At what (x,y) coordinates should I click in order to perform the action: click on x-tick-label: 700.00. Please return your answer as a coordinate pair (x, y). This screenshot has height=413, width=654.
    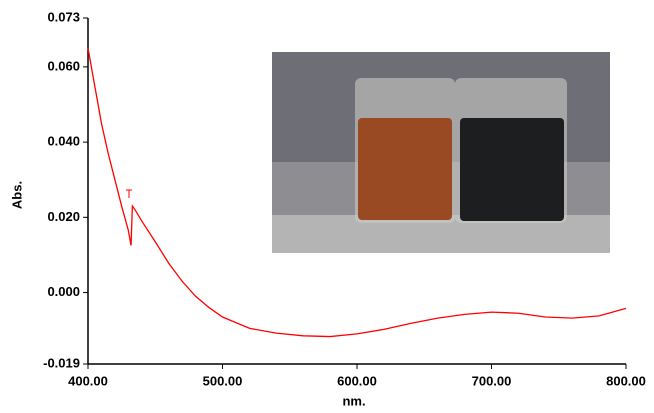
    Looking at the image, I should click on (492, 380).